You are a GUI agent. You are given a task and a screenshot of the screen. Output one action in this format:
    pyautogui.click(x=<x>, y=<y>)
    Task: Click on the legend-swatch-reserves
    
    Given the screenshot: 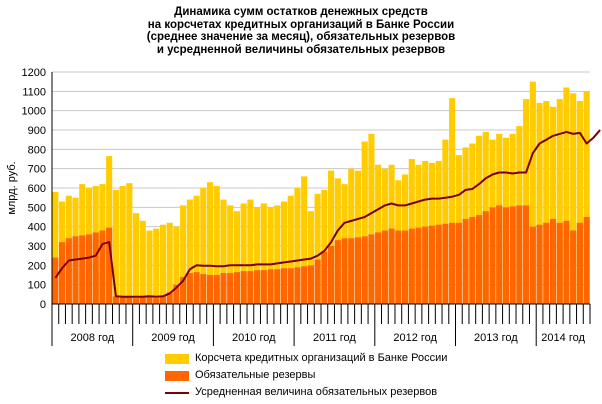 What is the action you would take?
    pyautogui.click(x=177, y=376)
    